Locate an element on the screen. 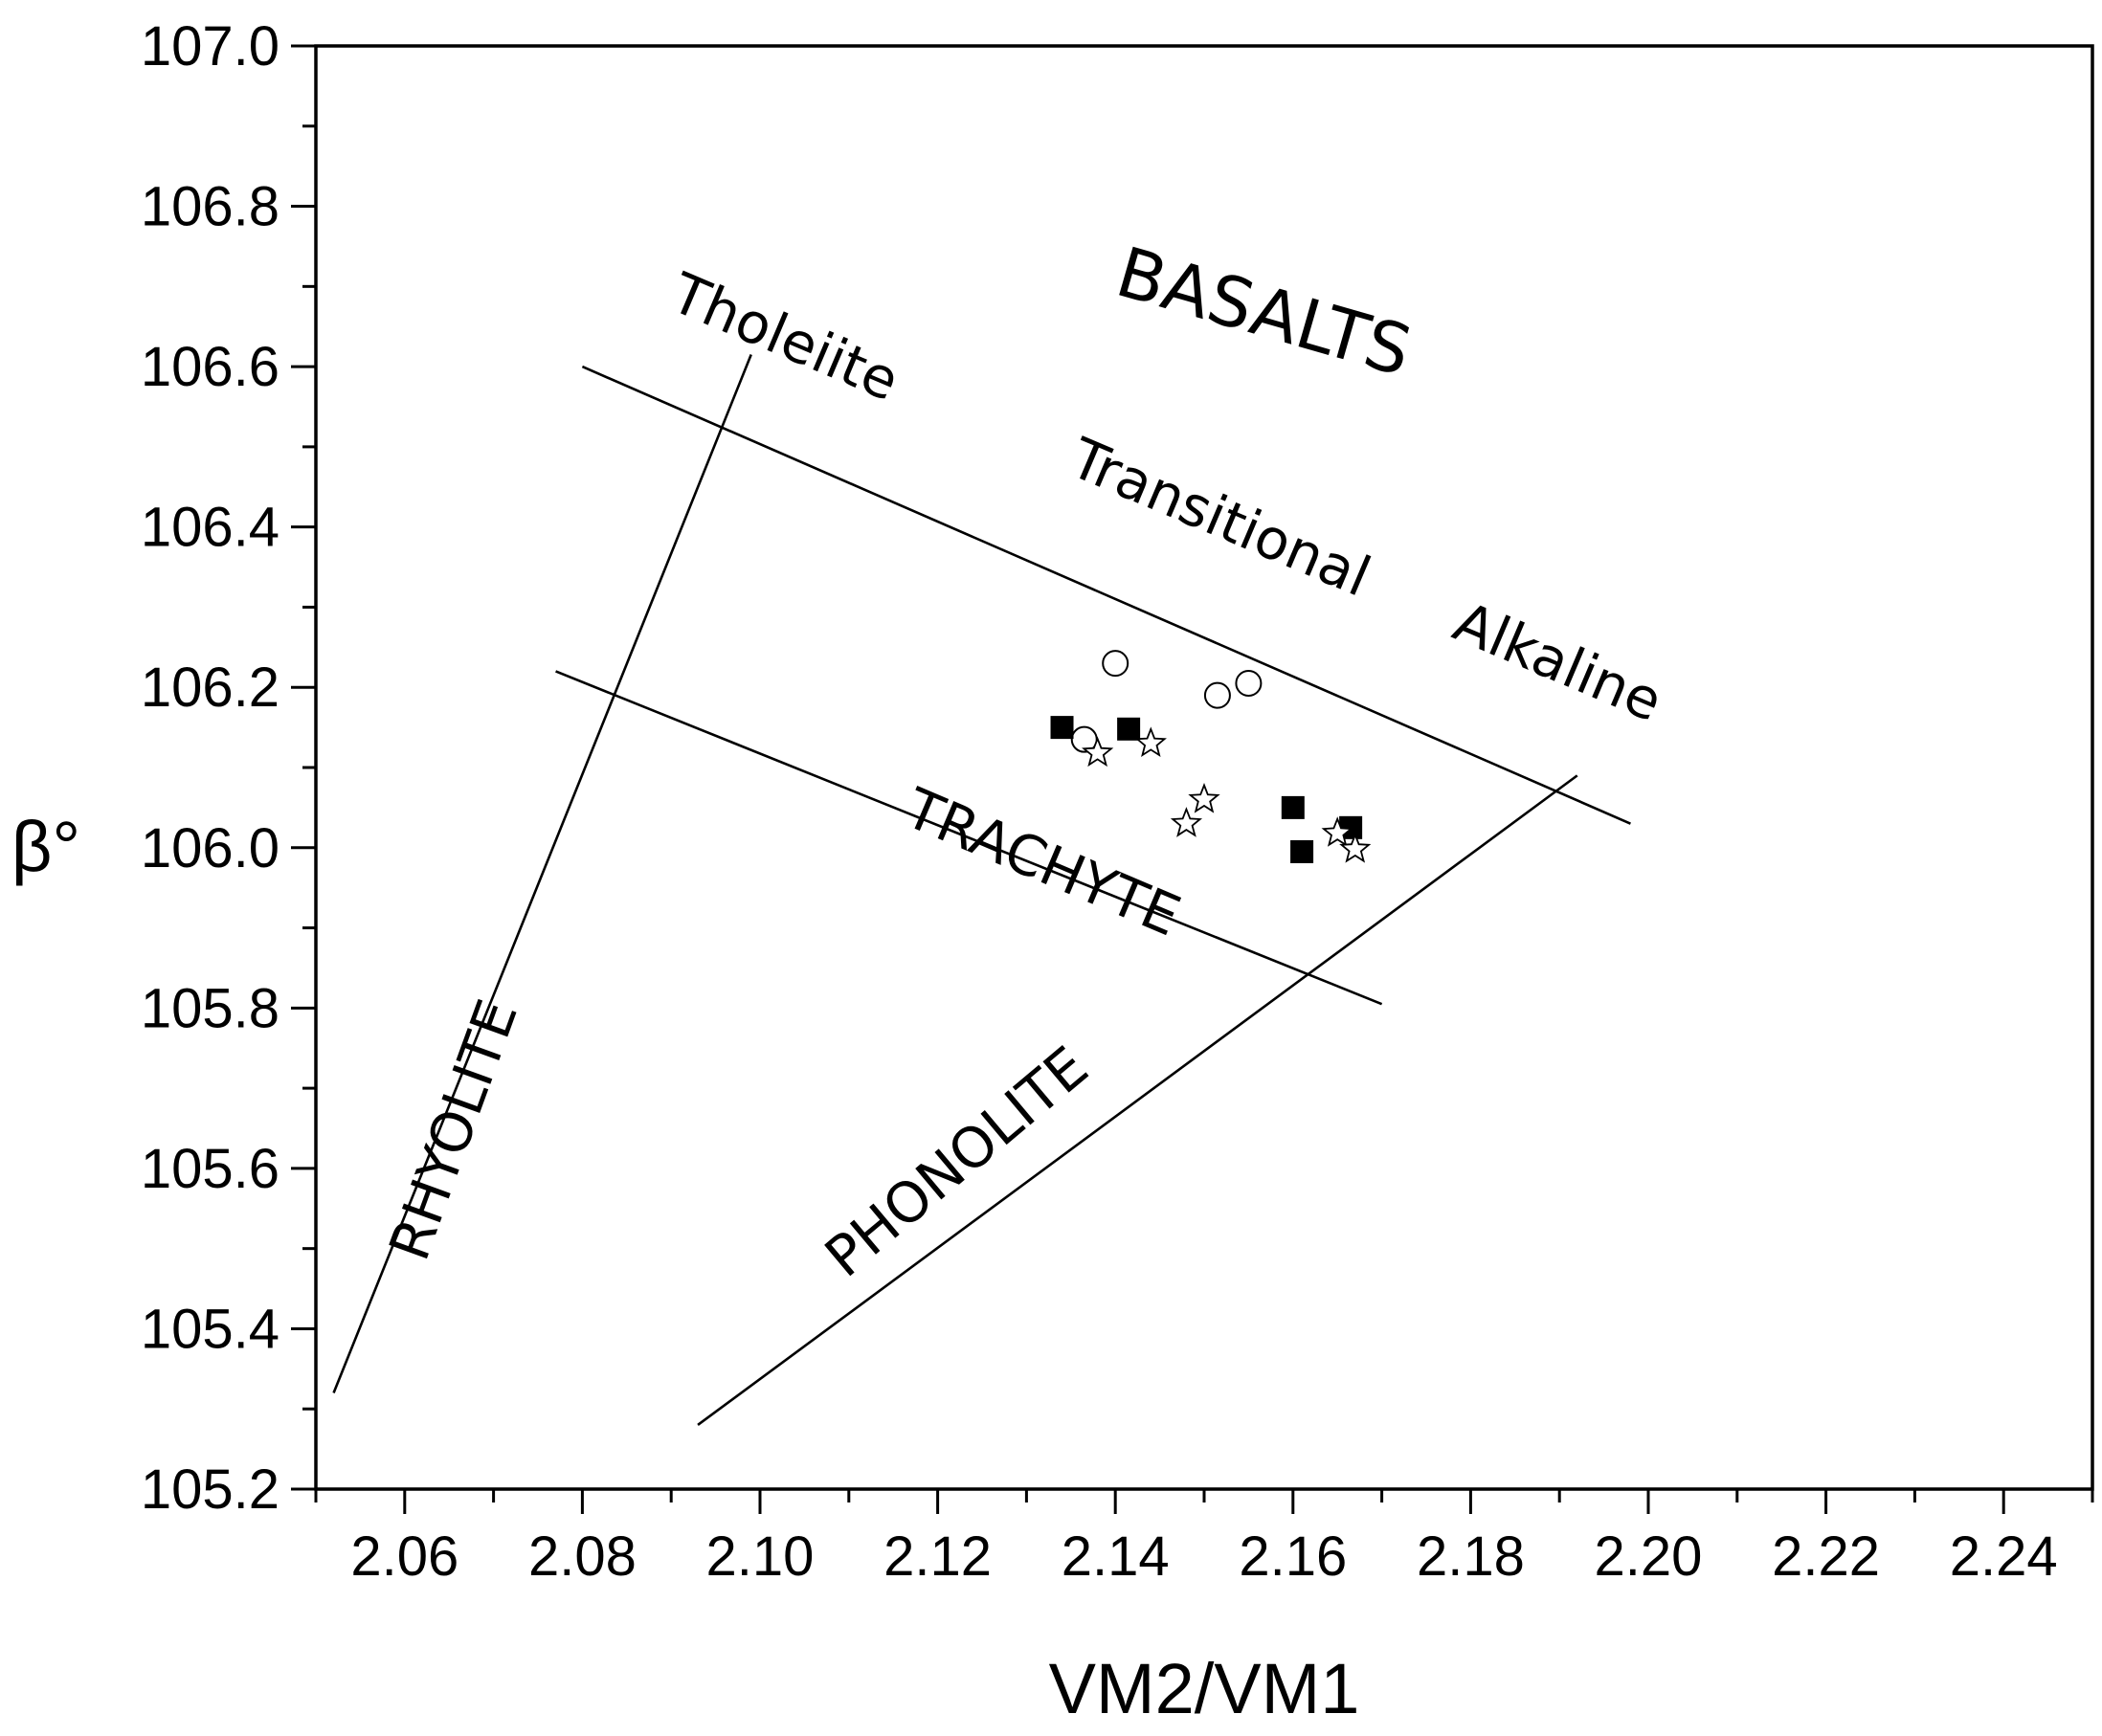 The width and height of the screenshot is (2102, 1736). label-basalts: BASALTS is located at coordinates (1264, 312).